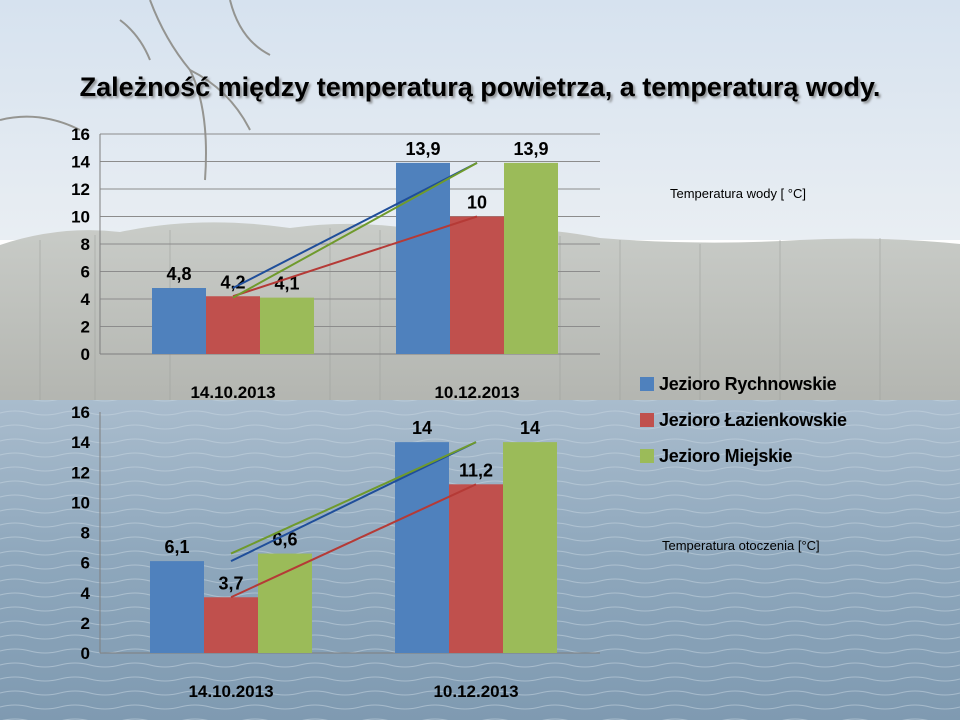  Describe the element at coordinates (176, 547) in the screenshot. I see `data-label: 6,1` at that location.